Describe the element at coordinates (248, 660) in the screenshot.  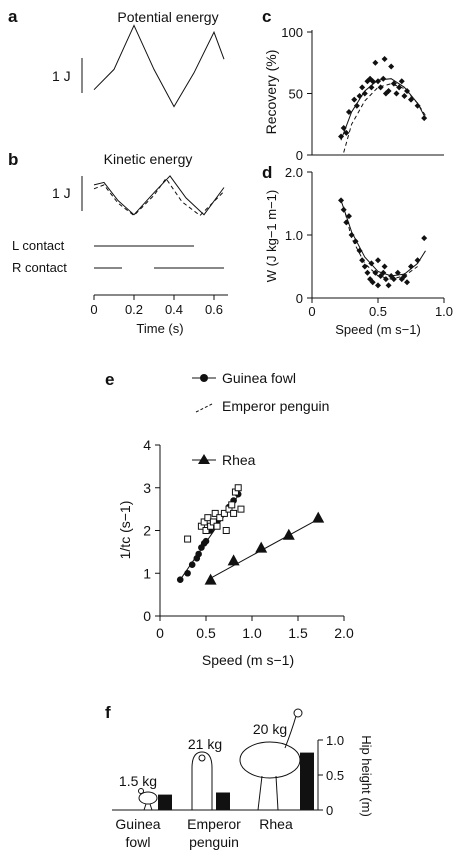
I see `panel-e-x-axis-label: Speed (m s−1)` at that location.